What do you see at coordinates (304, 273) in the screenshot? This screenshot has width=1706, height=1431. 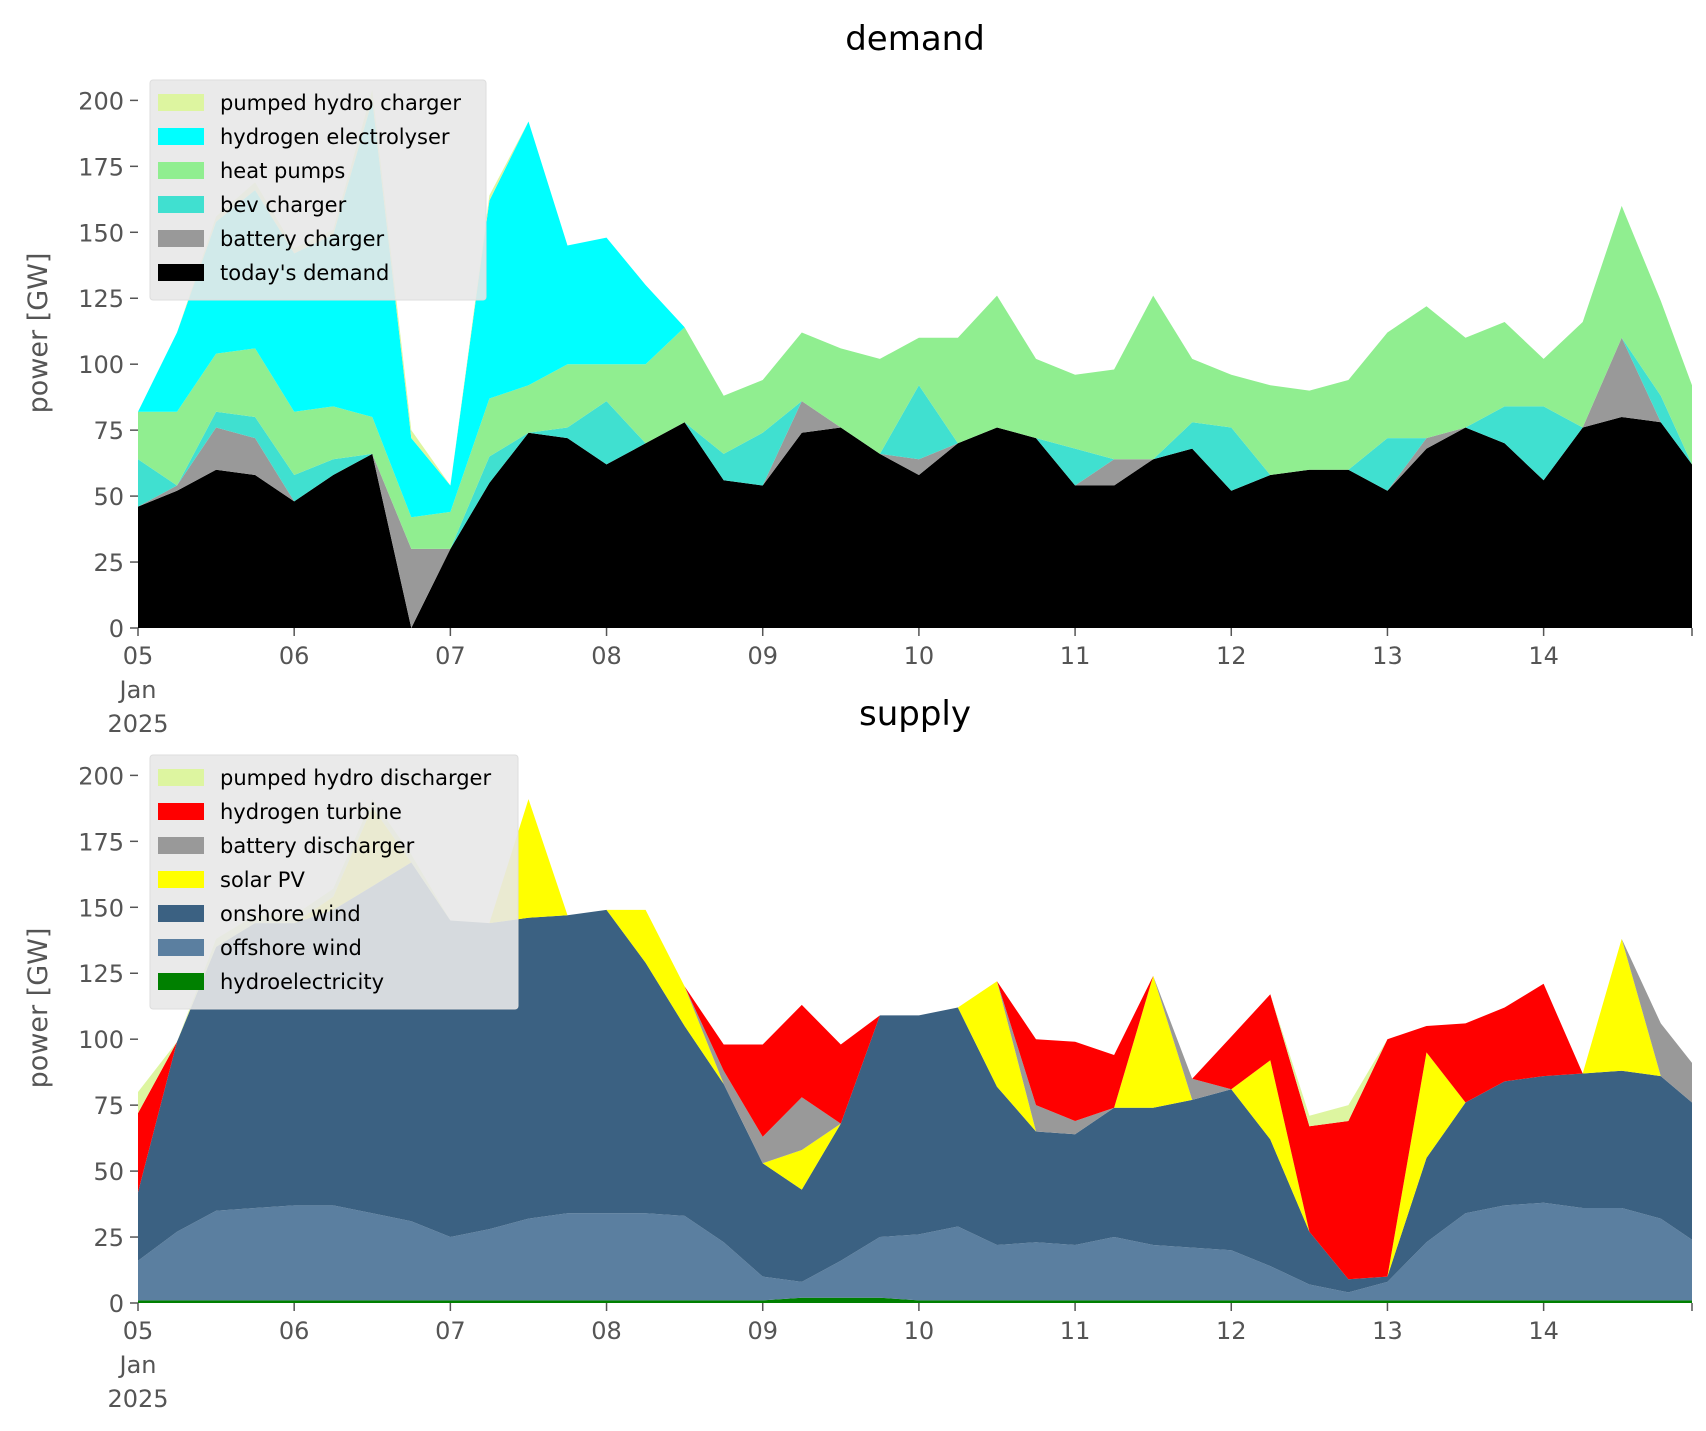 I see `legend-label: today's demand` at bounding box center [304, 273].